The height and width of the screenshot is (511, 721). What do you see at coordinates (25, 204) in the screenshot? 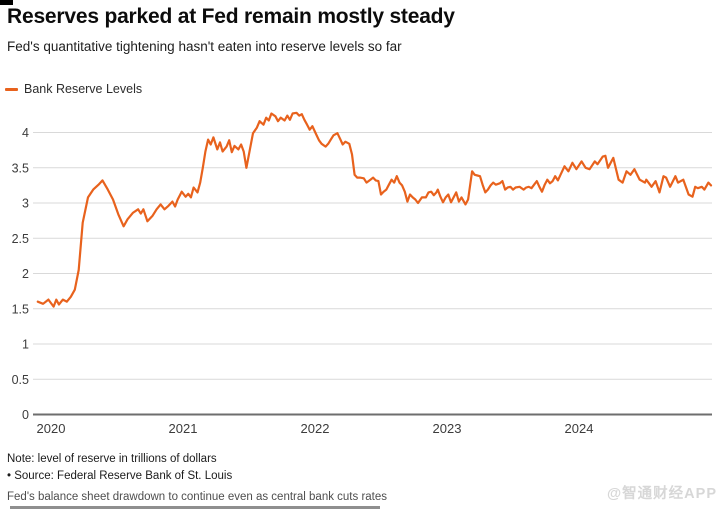
I see `y-axis-tick-label: 3` at bounding box center [25, 204].